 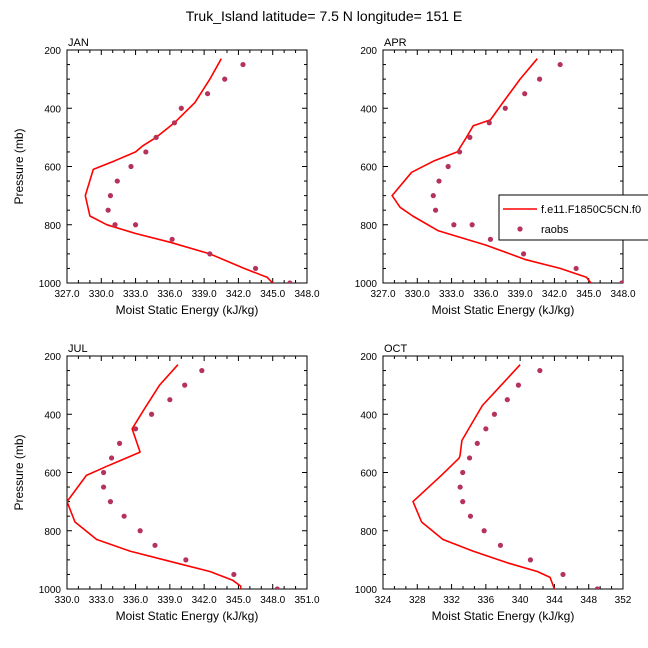 What do you see at coordinates (588, 600) in the screenshot?
I see `x-tick-label: 348` at bounding box center [588, 600].